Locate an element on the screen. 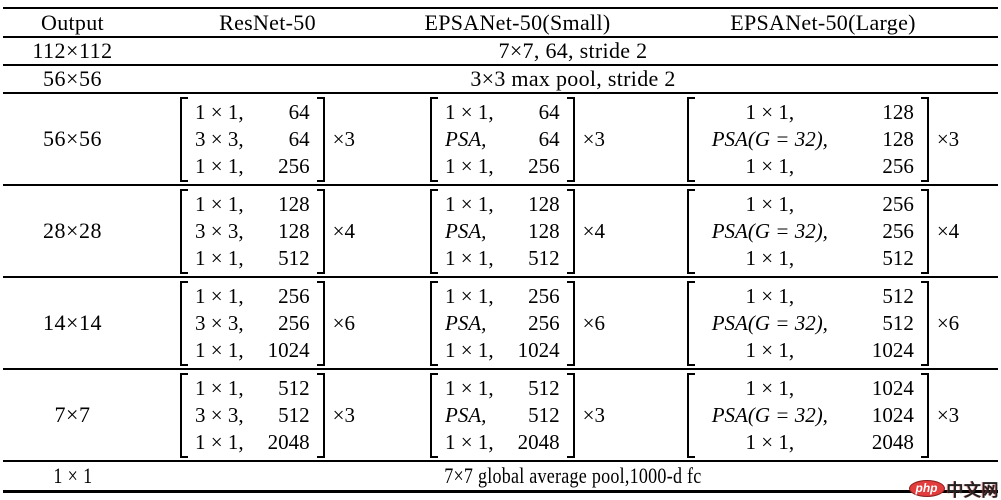 The height and width of the screenshot is (500, 1001). watermark-site-name: 中文网 is located at coordinates (972, 490).